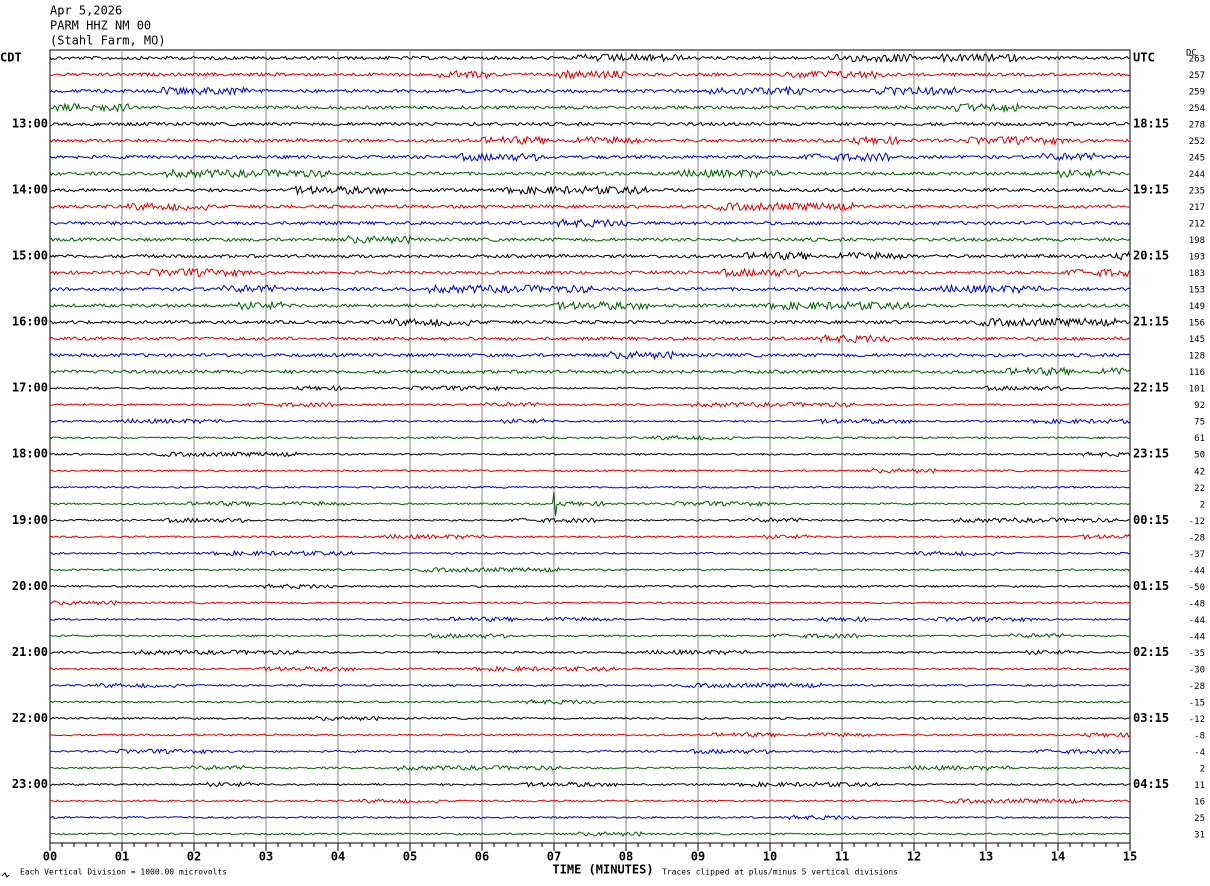  Describe the element at coordinates (1197, 555) in the screenshot. I see `dc-value: -37` at that location.